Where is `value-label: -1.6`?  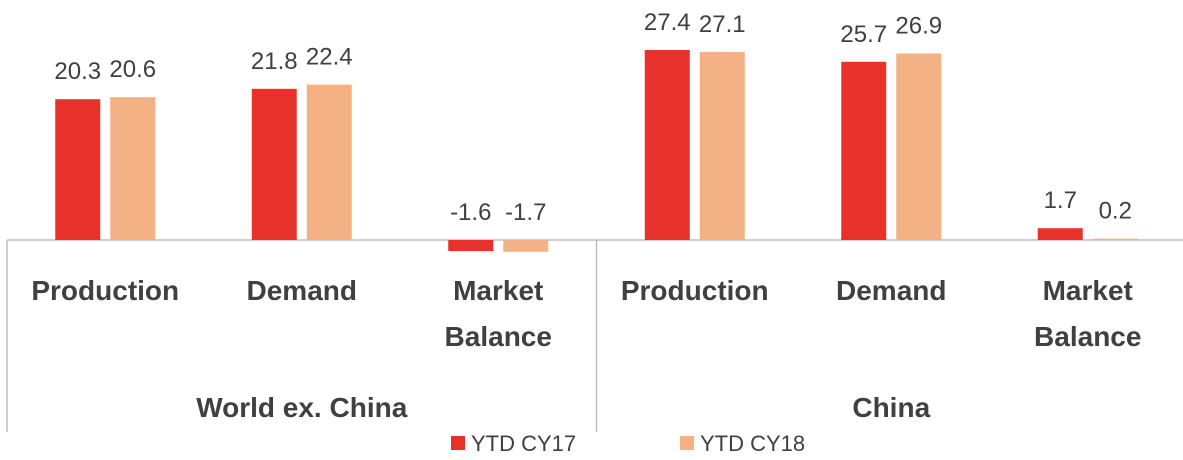
value-label: -1.6 is located at coordinates (470, 212).